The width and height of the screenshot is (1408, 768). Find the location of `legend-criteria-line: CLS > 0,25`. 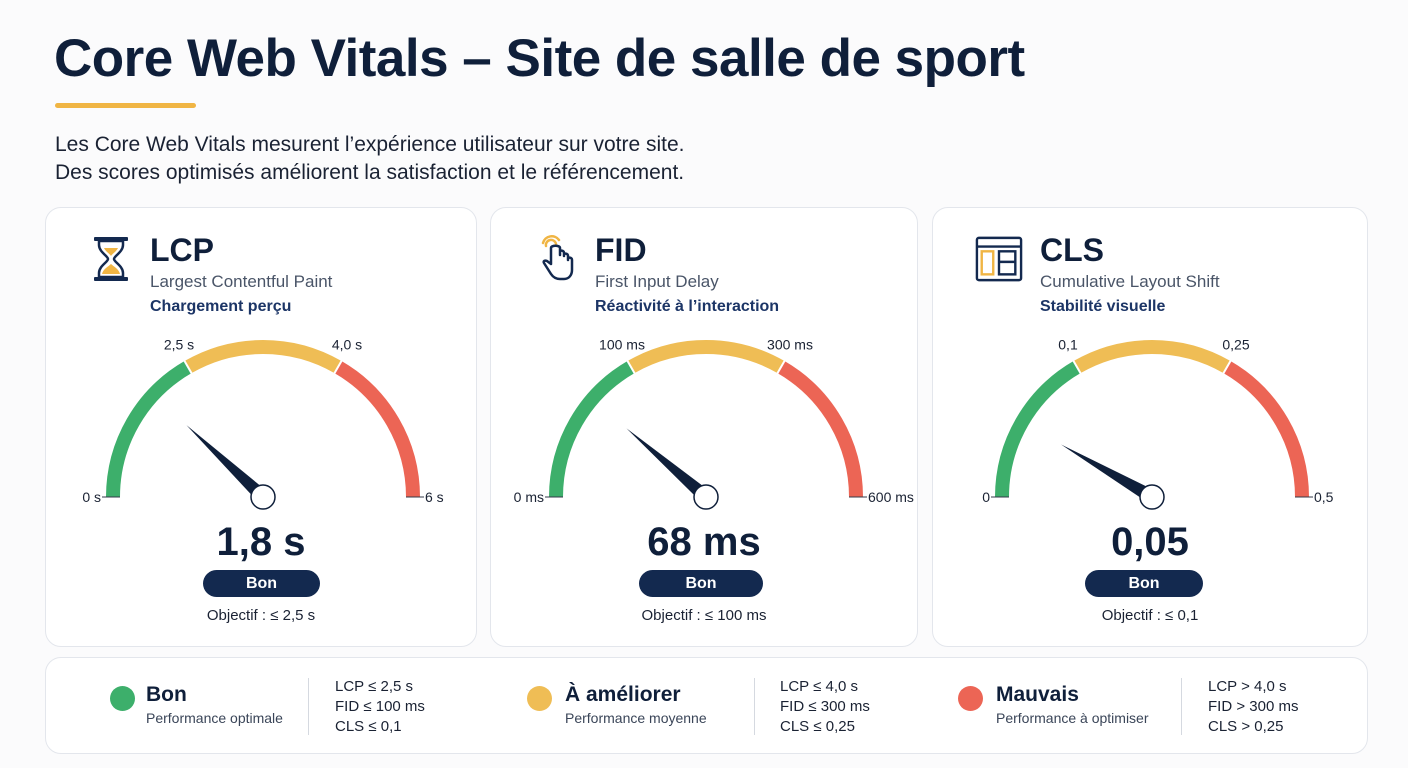

legend-criteria-line: CLS > 0,25 is located at coordinates (1246, 726).